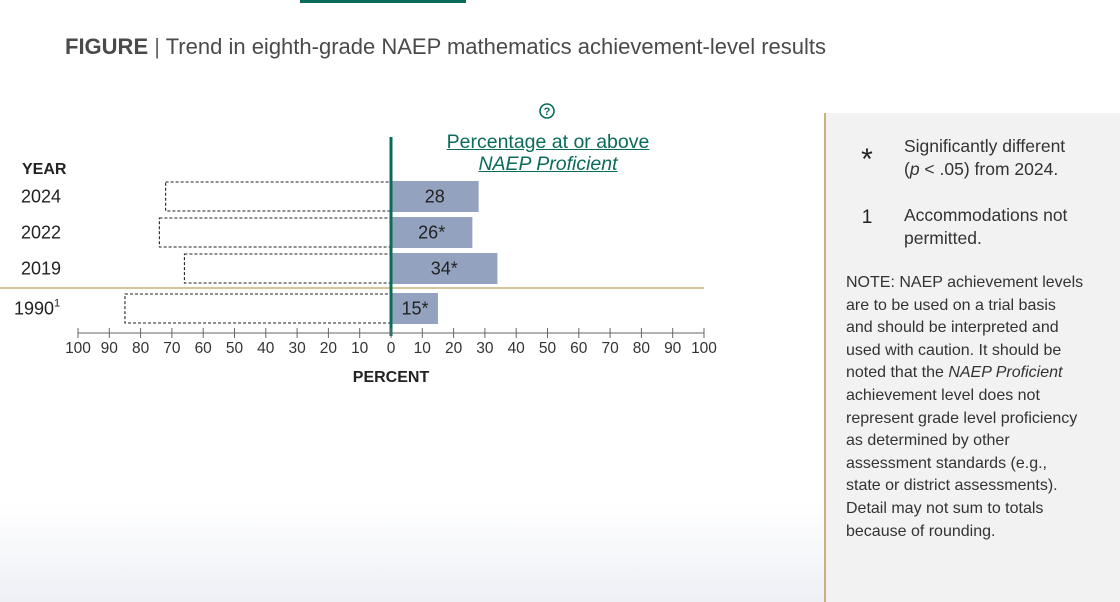 The image size is (1120, 602). I want to click on bar-value-label: 15*, so click(414, 309).